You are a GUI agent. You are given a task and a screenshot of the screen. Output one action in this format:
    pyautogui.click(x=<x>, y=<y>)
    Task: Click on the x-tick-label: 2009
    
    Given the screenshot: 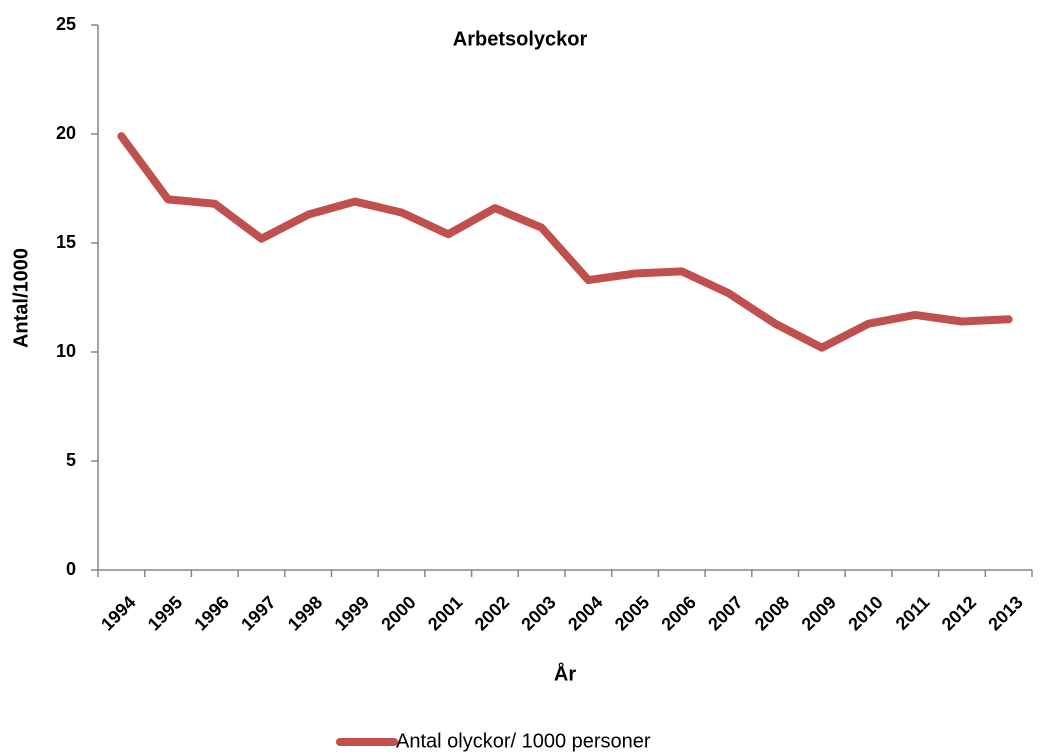 What is the action you would take?
    pyautogui.click(x=819, y=613)
    